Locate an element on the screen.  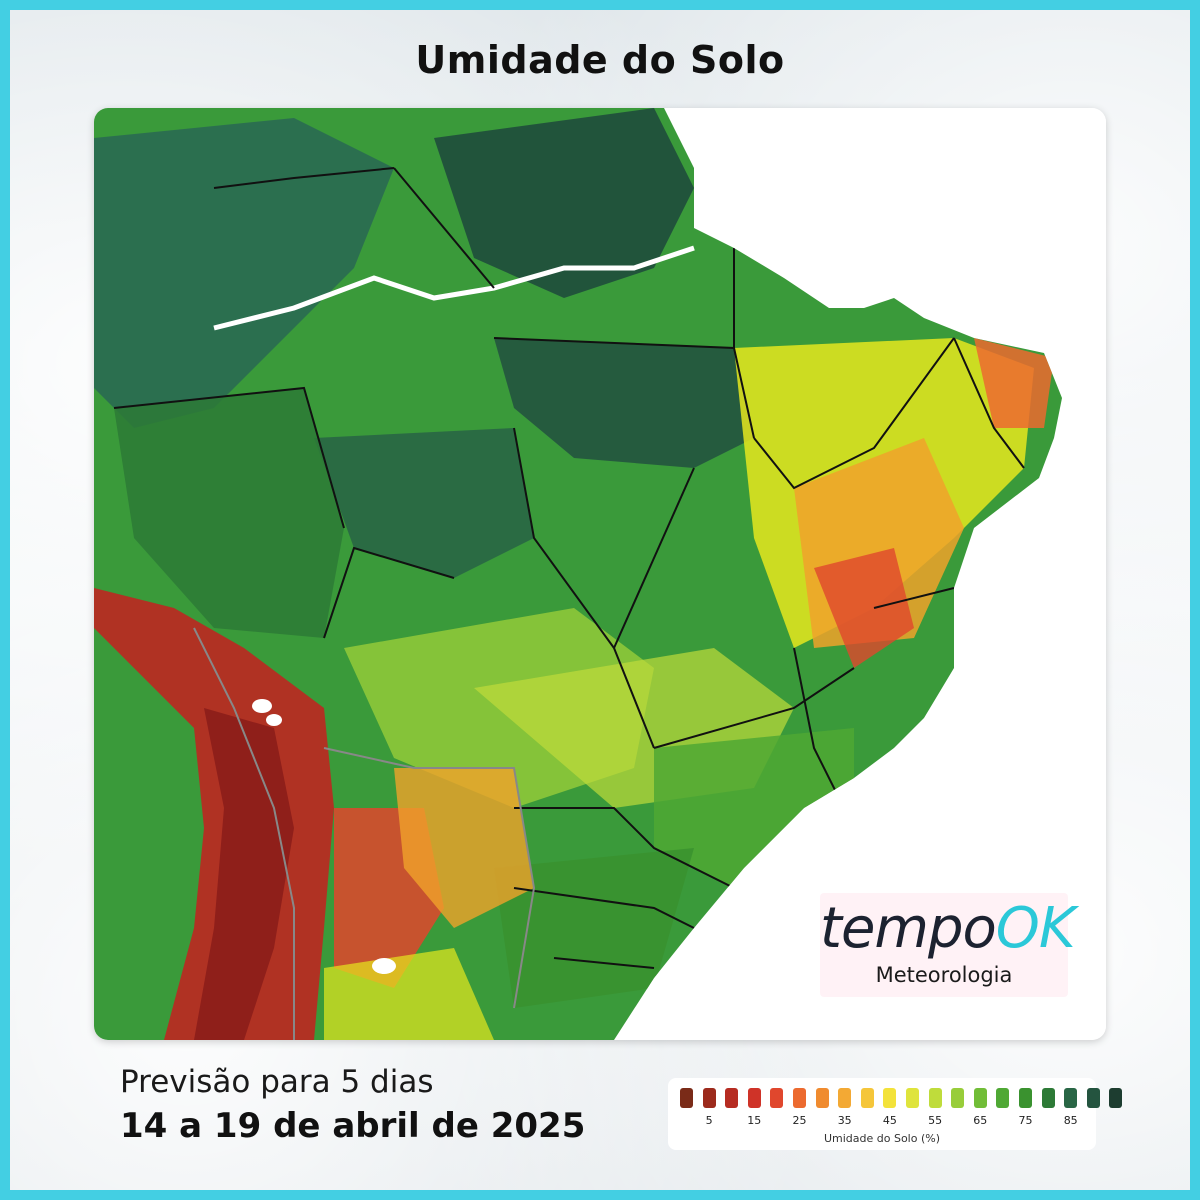
legend-tick: 25 is located at coordinates (799, 1120).